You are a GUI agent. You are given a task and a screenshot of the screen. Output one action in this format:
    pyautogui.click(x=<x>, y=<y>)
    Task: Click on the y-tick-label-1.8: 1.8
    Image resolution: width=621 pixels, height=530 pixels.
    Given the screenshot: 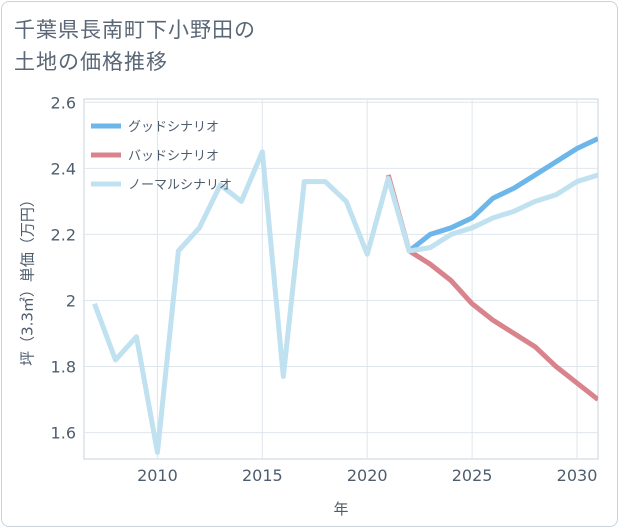 What is the action you would take?
    pyautogui.click(x=63, y=367)
    